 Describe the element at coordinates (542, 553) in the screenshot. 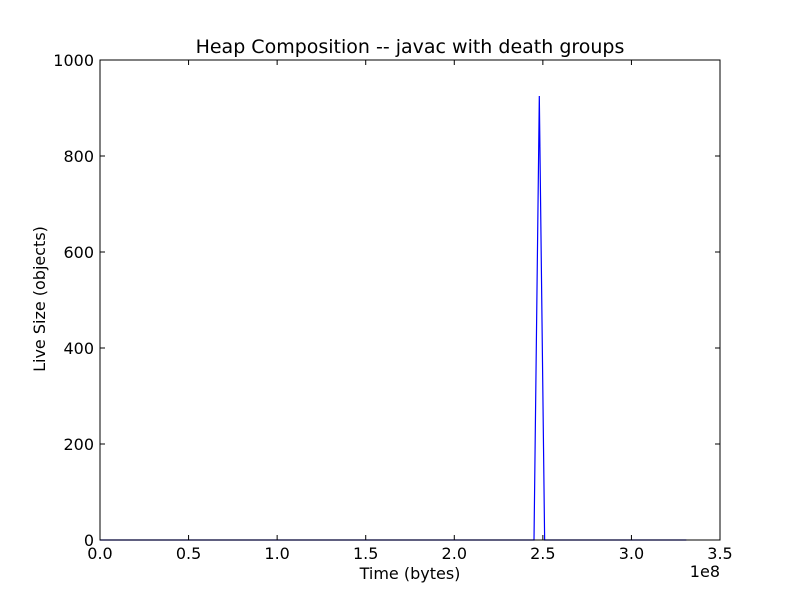

I see `x-tick-label: 2.5` at that location.